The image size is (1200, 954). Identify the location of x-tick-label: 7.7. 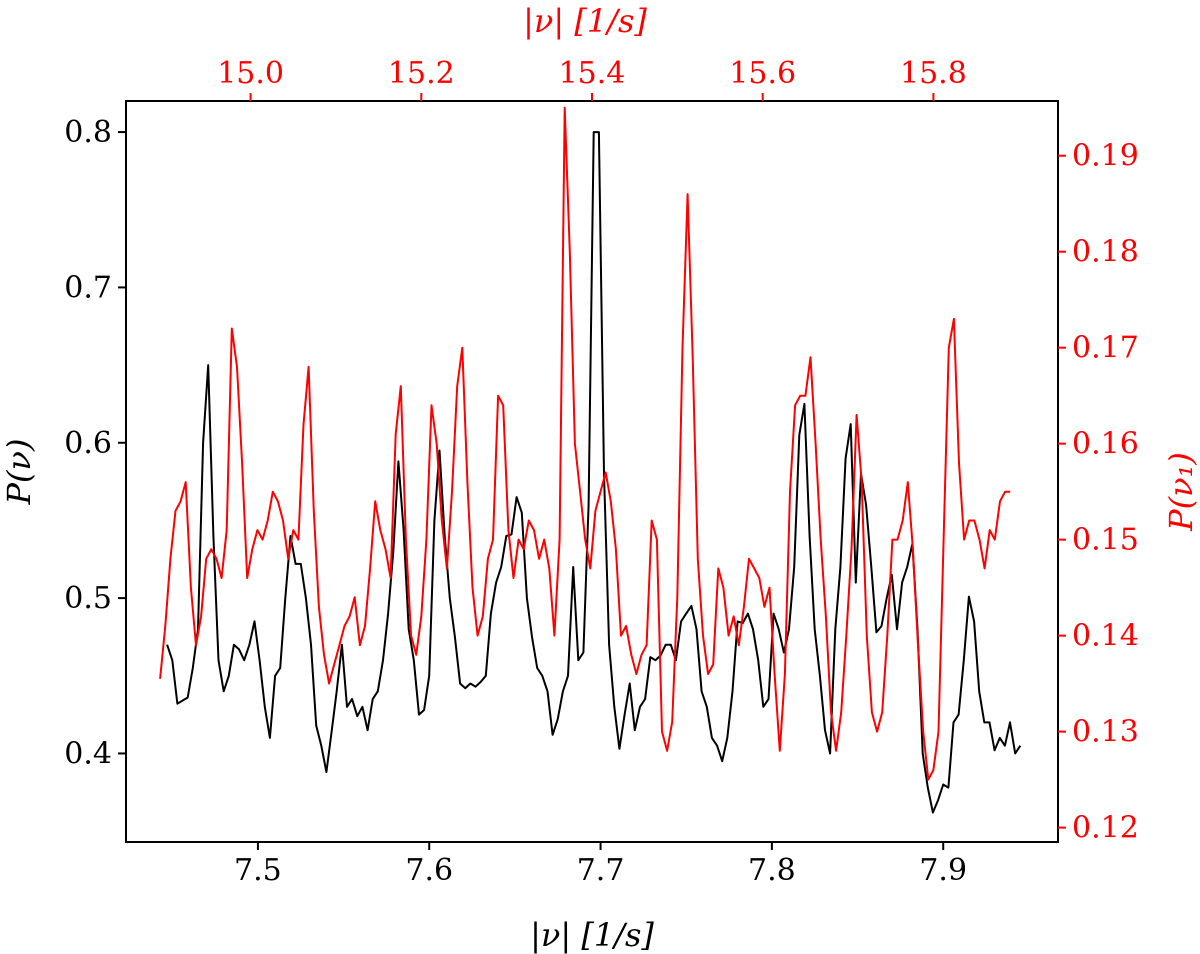
(601, 870).